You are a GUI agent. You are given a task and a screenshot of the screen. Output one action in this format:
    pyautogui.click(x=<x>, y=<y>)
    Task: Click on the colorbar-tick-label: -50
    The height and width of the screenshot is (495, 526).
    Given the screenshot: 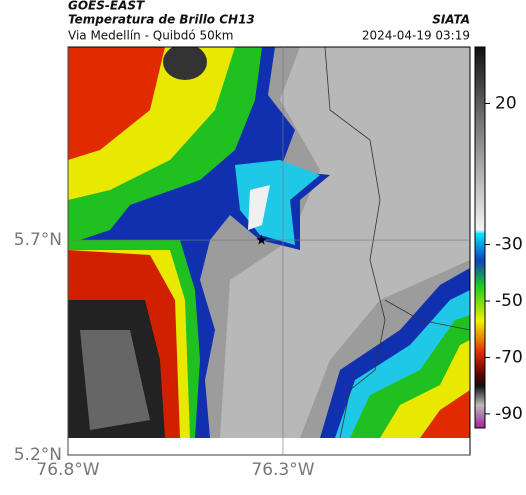 What is the action you would take?
    pyautogui.click(x=509, y=301)
    